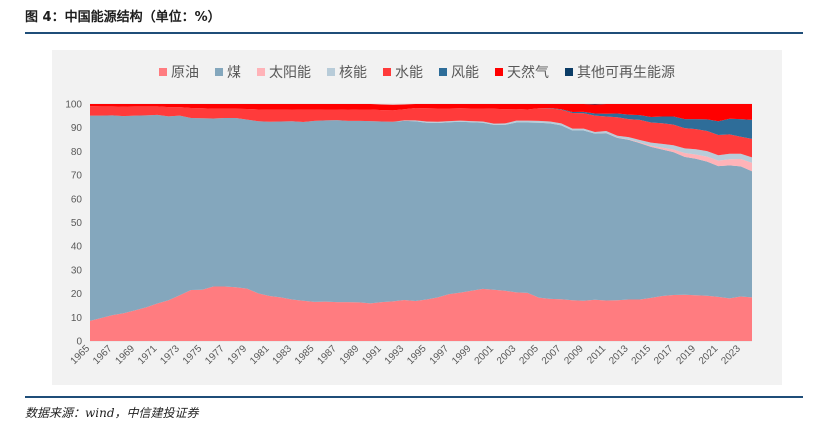 This screenshot has width=820, height=428. I want to click on x-tick-label: 1977, so click(215, 355).